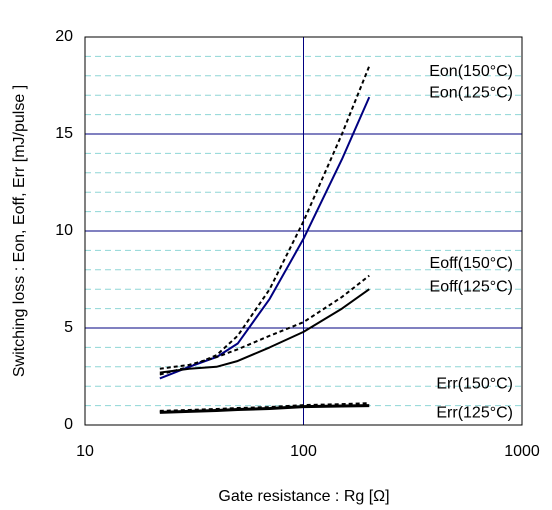 This screenshot has width=552, height=510. I want to click on series-label: Eoff(125°C), so click(471, 286).